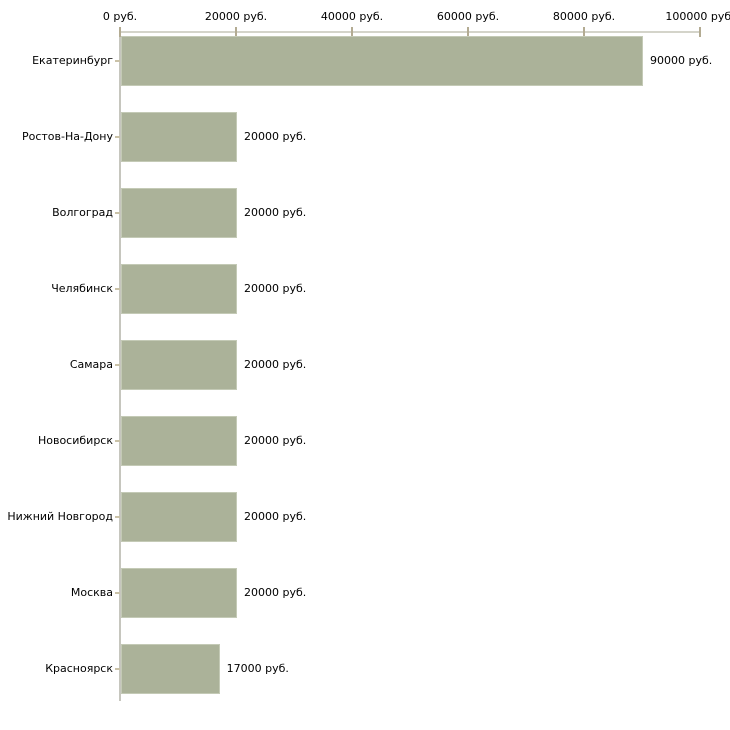  What do you see at coordinates (82, 288) in the screenshot?
I see `category-label: Челябинск` at bounding box center [82, 288].